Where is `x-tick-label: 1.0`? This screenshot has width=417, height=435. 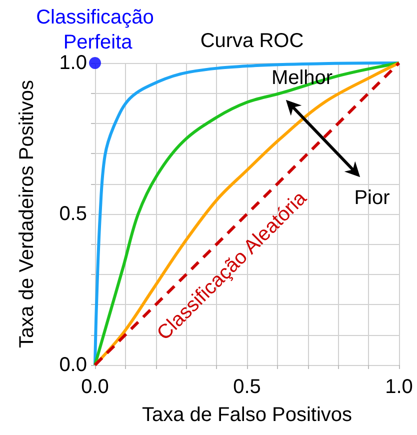 x-tick-label: 1.0 is located at coordinates (399, 387).